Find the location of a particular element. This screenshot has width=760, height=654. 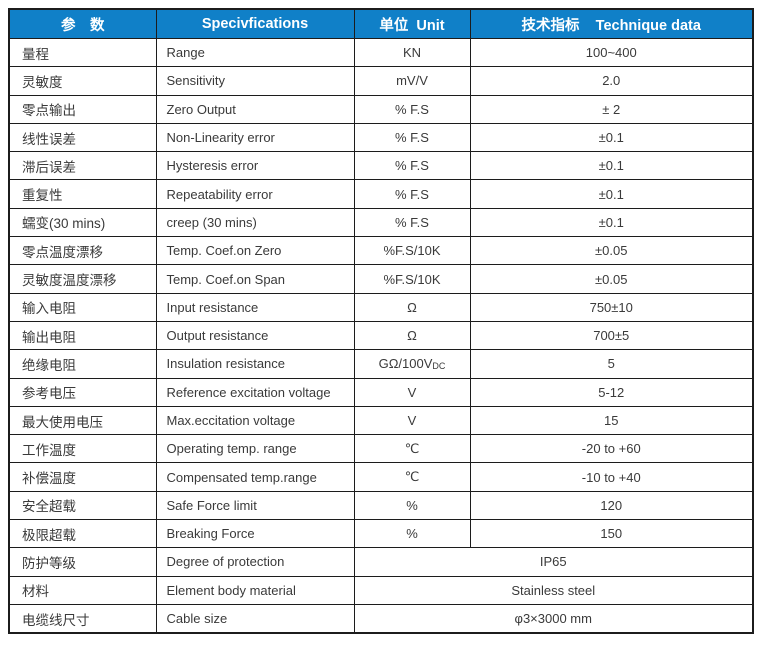

table-row: 参考电压 Reference excitation voltage V 5-12 is located at coordinates (381, 392).